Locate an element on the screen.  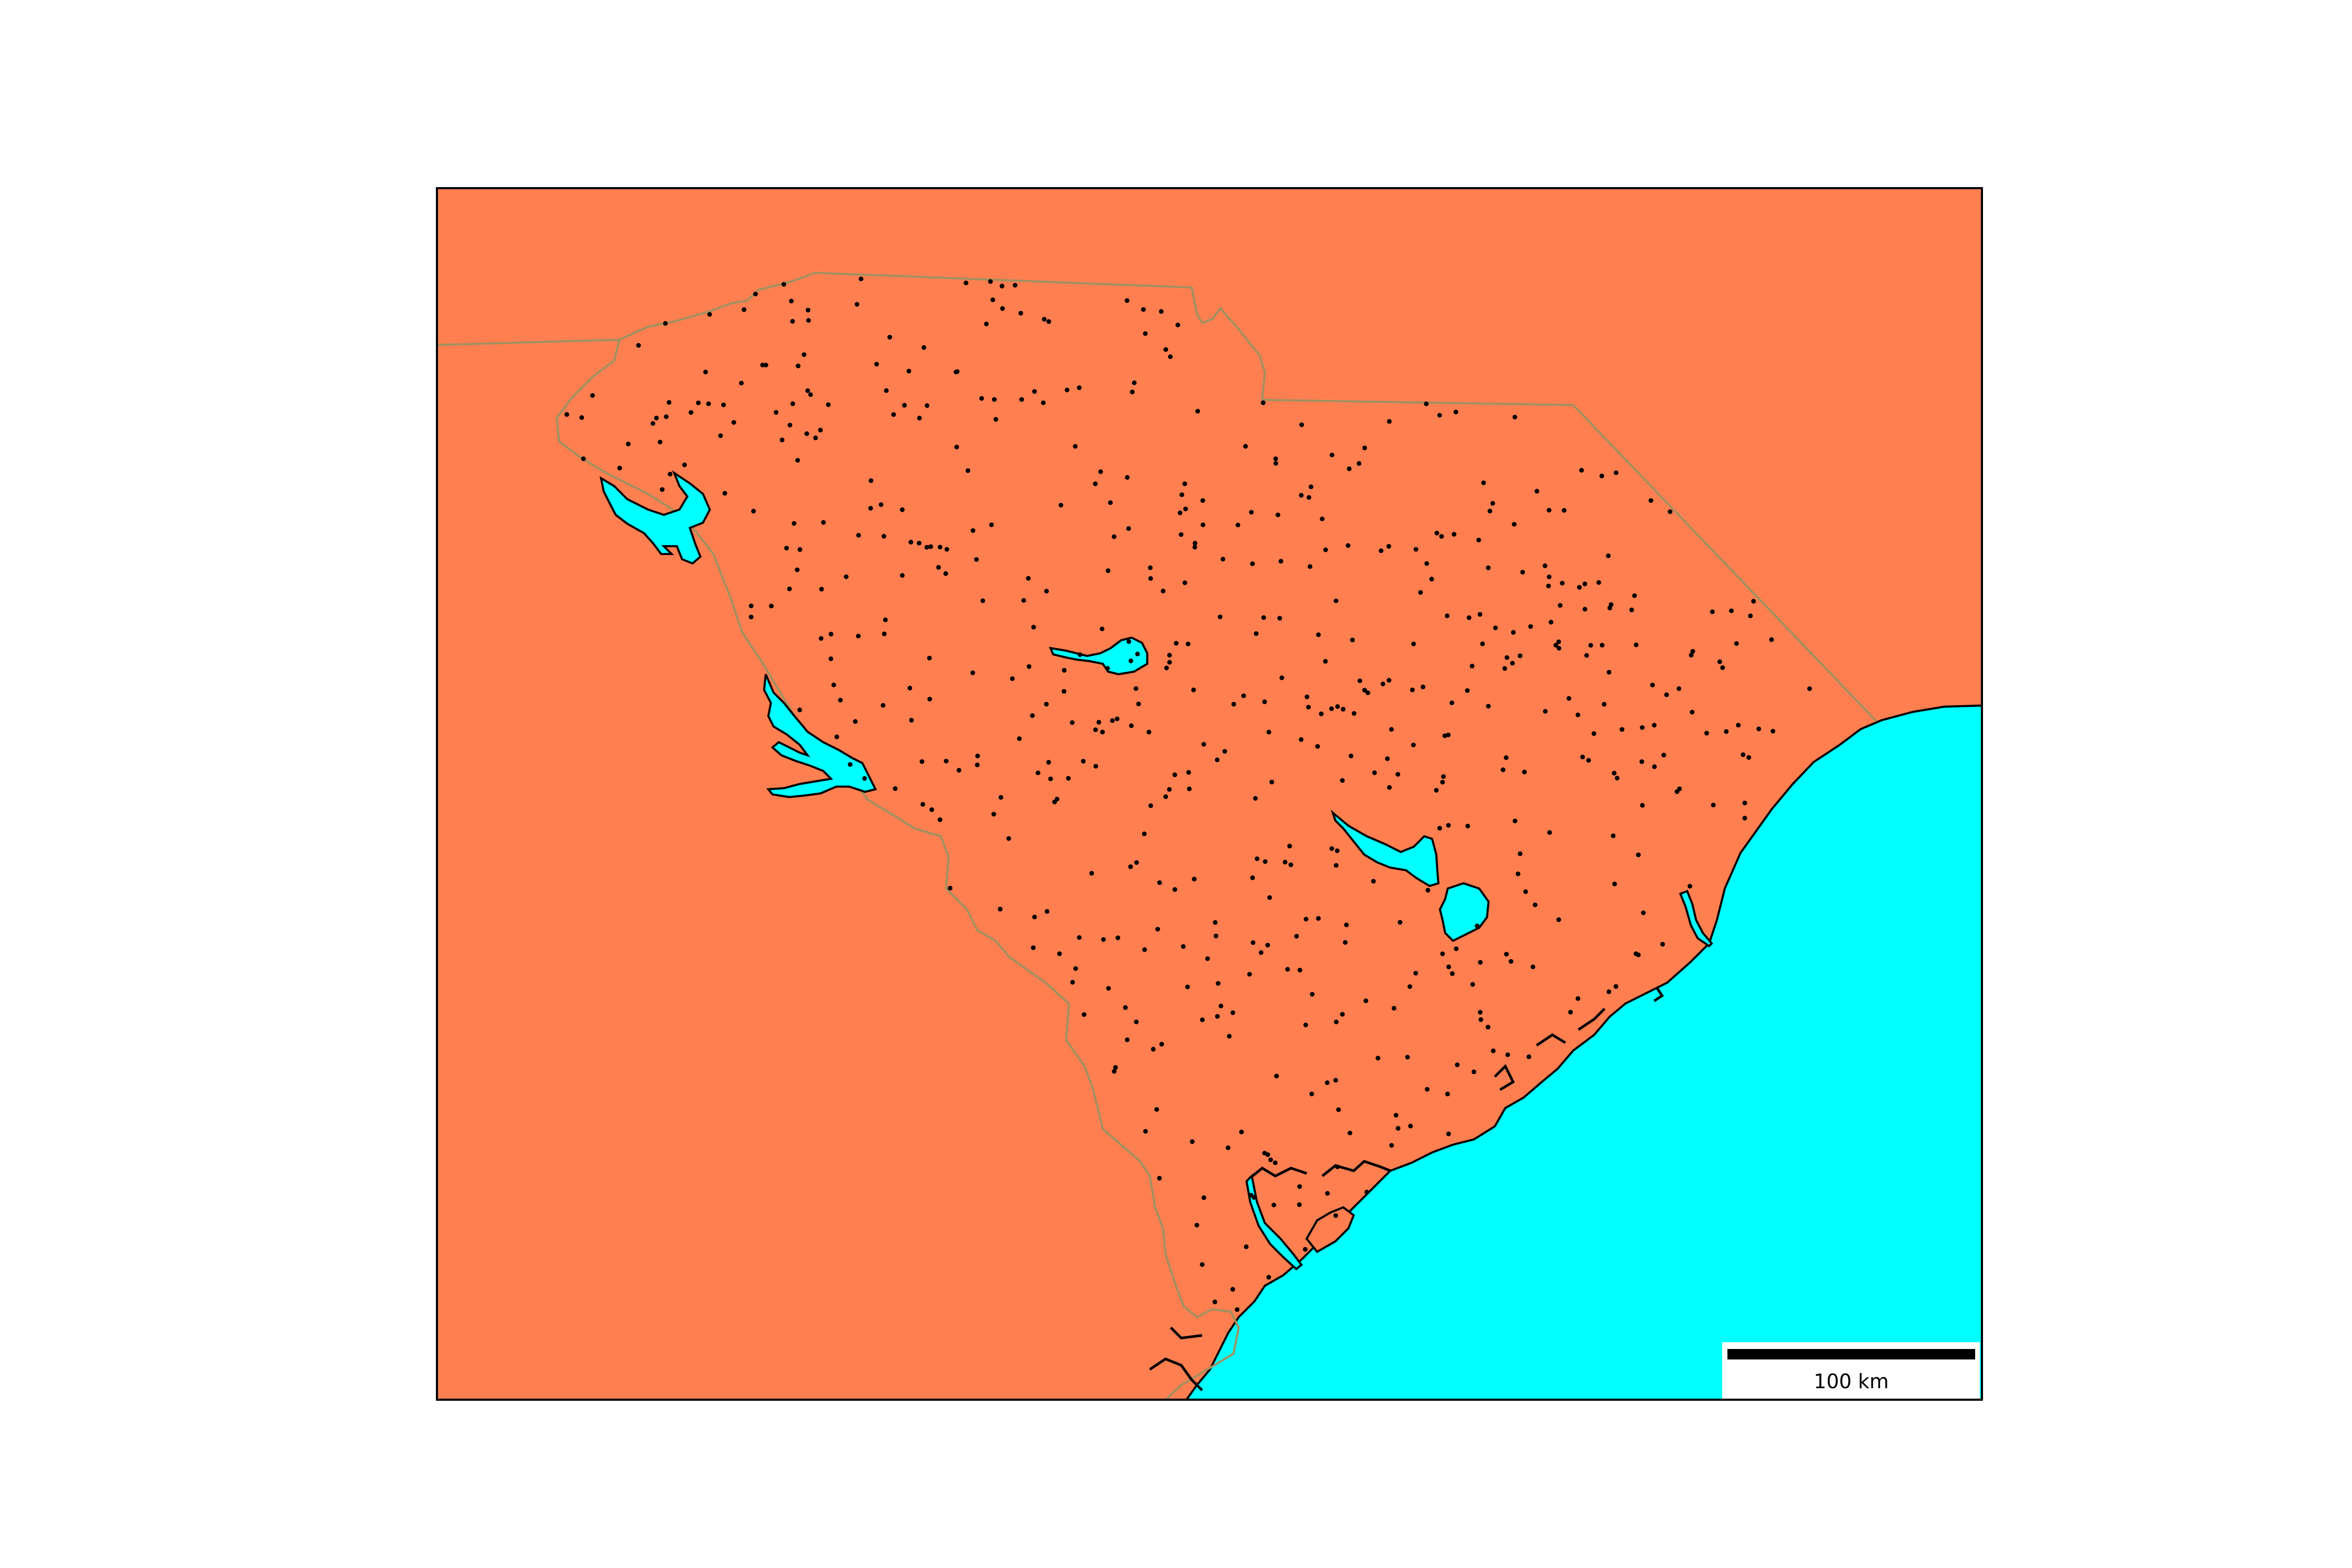
coastline-mid is located at coordinates (1492, 1082).